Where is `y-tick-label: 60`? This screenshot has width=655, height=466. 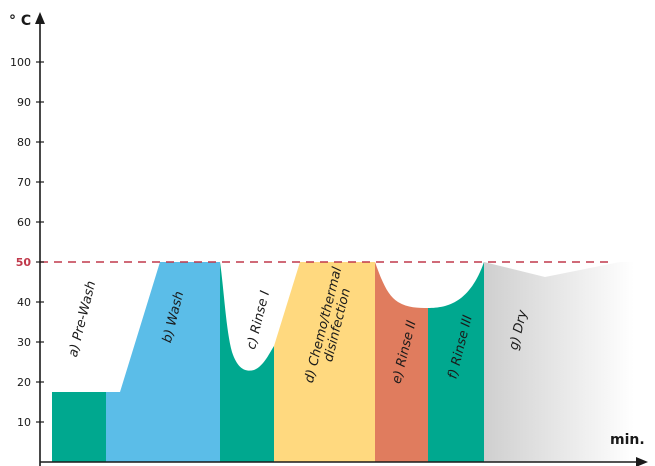
y-tick-label: 60 is located at coordinates (24, 222).